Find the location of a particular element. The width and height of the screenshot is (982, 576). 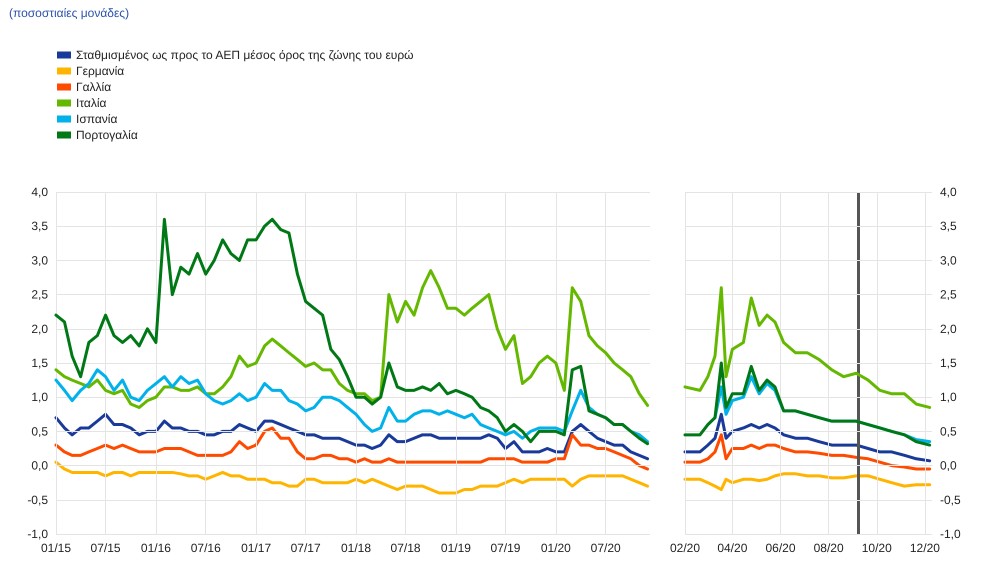

x-tick-label: 01/15 is located at coordinates (56, 548).